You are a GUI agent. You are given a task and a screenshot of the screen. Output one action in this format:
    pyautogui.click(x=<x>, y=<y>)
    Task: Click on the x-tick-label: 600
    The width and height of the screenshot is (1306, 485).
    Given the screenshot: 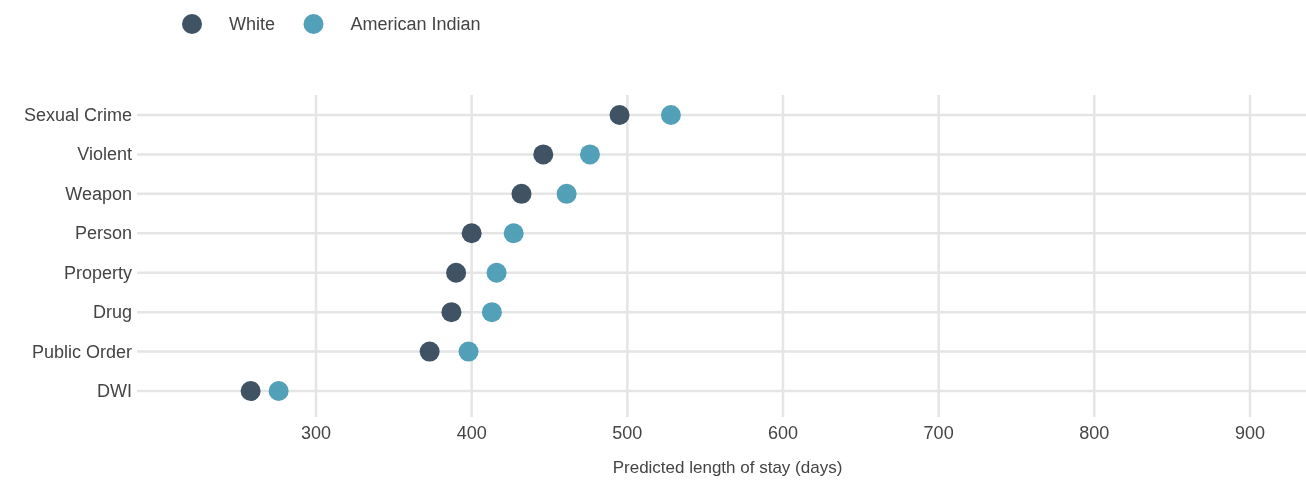 What is the action you would take?
    pyautogui.click(x=783, y=433)
    